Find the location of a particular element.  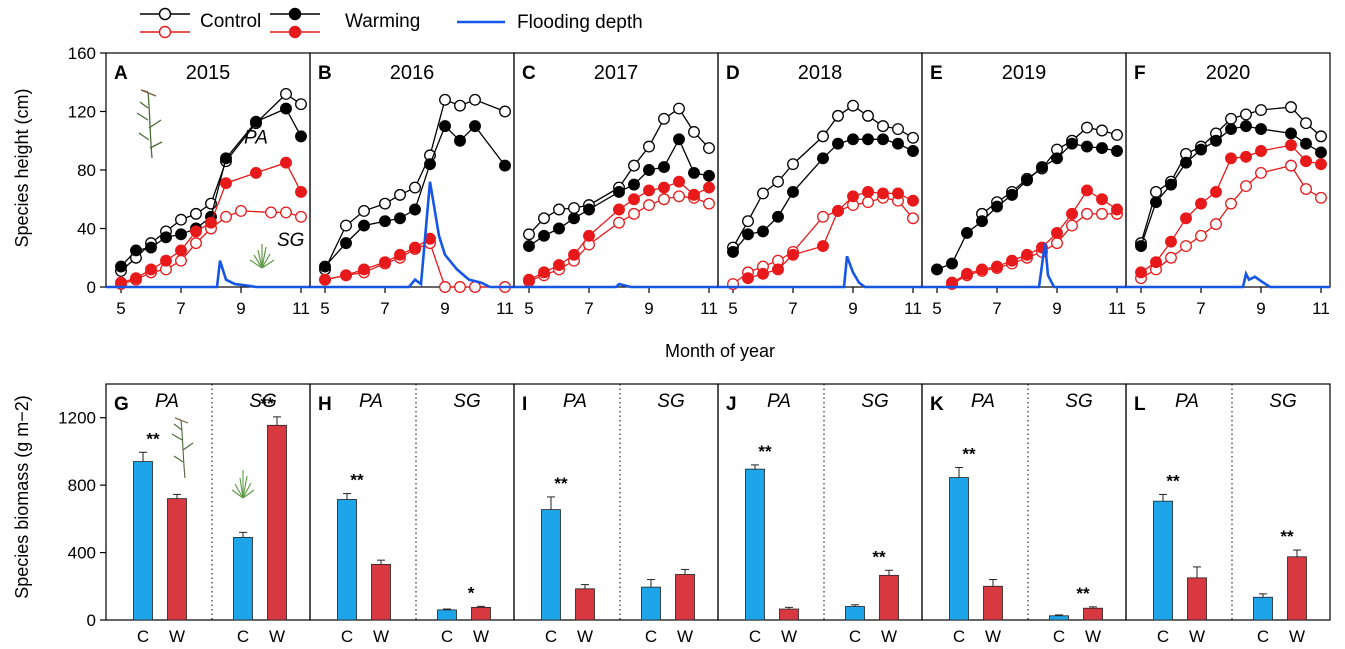

panel-year: 2019 is located at coordinates (1024, 73).